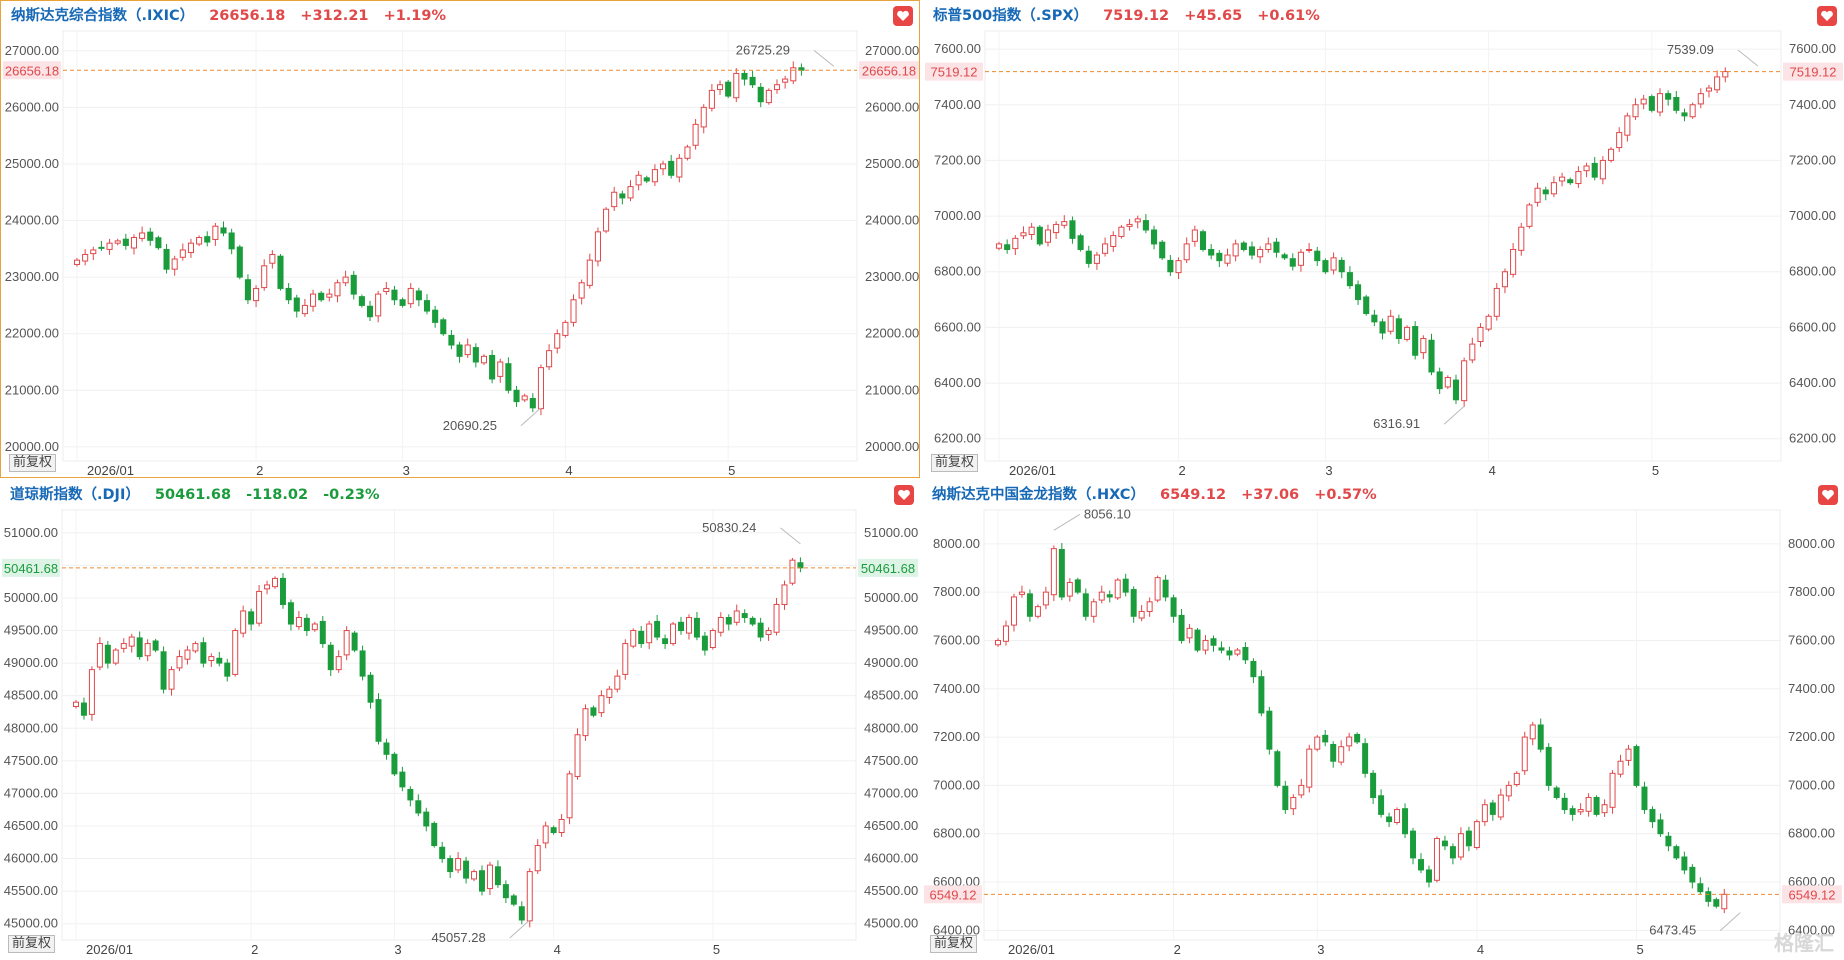 This screenshot has width=1844, height=960. I want to click on index-name: 纳斯达克综合指数（.IXIC）, so click(103, 16).